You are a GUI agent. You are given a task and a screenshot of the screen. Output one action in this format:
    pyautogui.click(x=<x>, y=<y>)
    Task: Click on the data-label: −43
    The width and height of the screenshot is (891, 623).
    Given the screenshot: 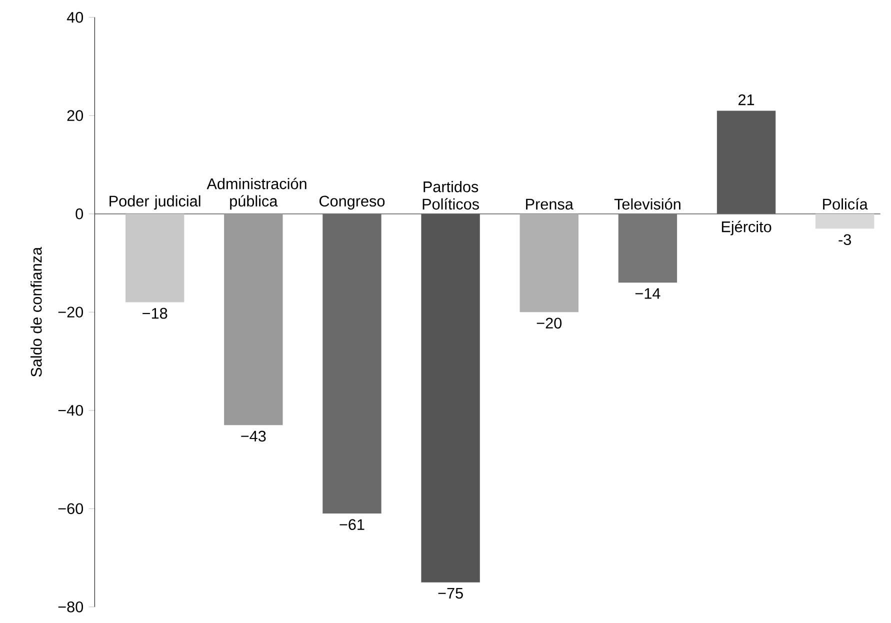 What is the action you would take?
    pyautogui.click(x=253, y=436)
    